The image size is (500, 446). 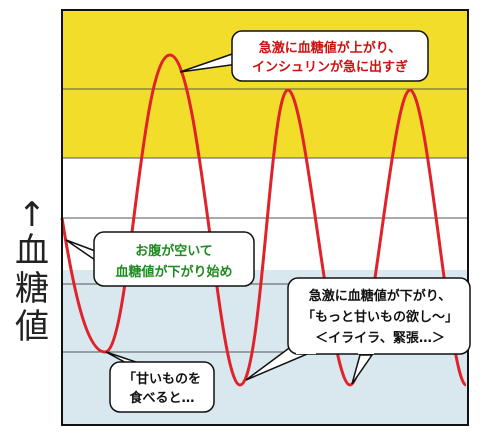 What do you see at coordinates (32, 215) in the screenshot?
I see `y-axis-arrow: ↑` at bounding box center [32, 215].